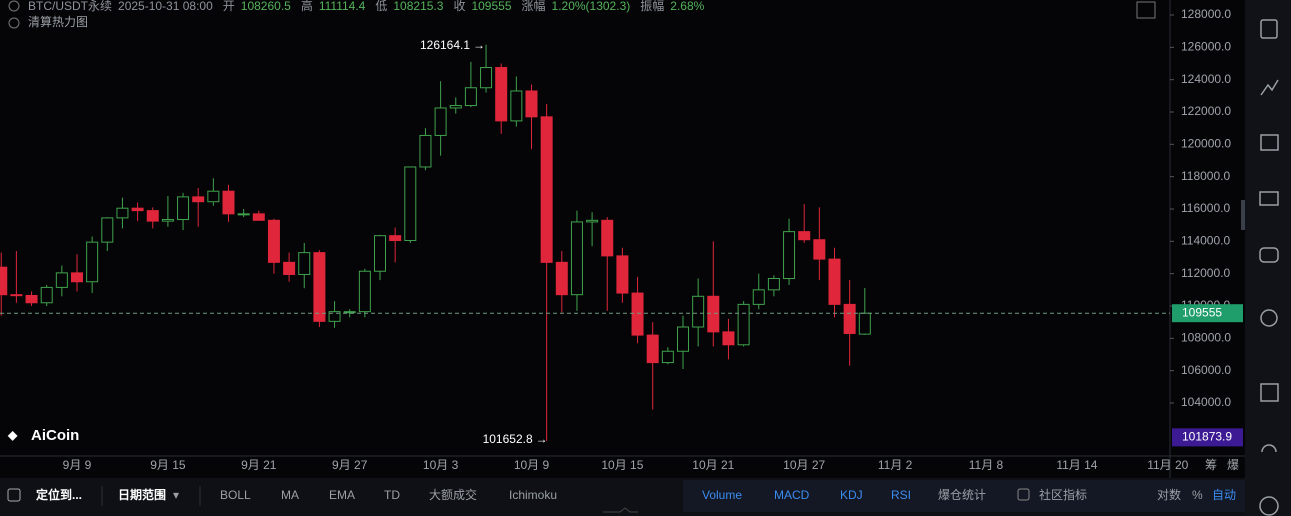 The height and width of the screenshot is (516, 1291). What do you see at coordinates (901, 495) in the screenshot?
I see `toolbar-button: RSI` at bounding box center [901, 495].